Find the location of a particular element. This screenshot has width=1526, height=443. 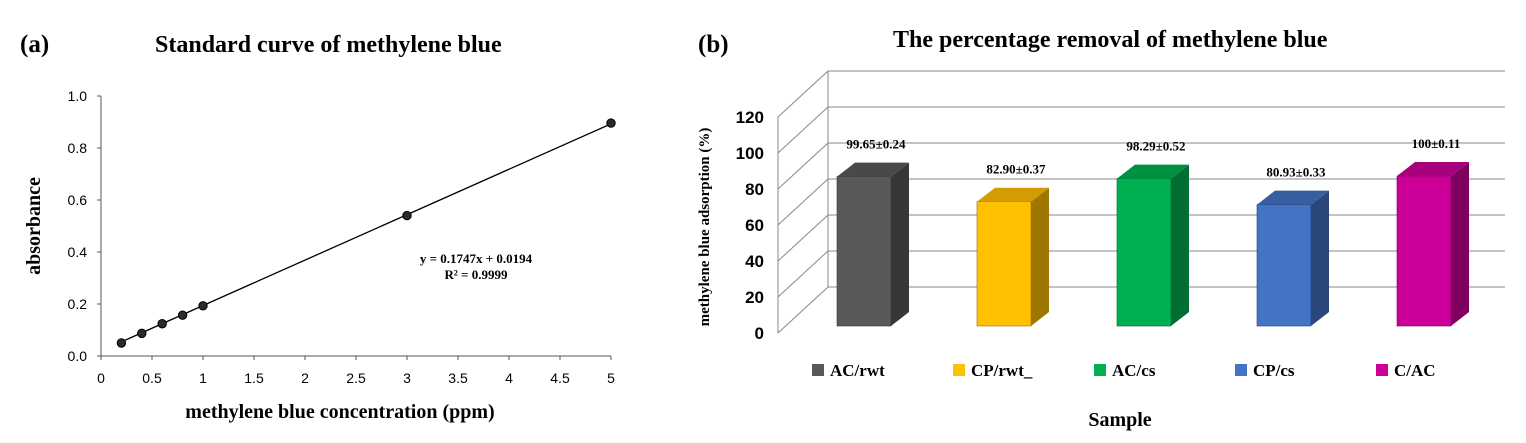

panel-b-y-tick-label: 20 is located at coordinates (754, 297).